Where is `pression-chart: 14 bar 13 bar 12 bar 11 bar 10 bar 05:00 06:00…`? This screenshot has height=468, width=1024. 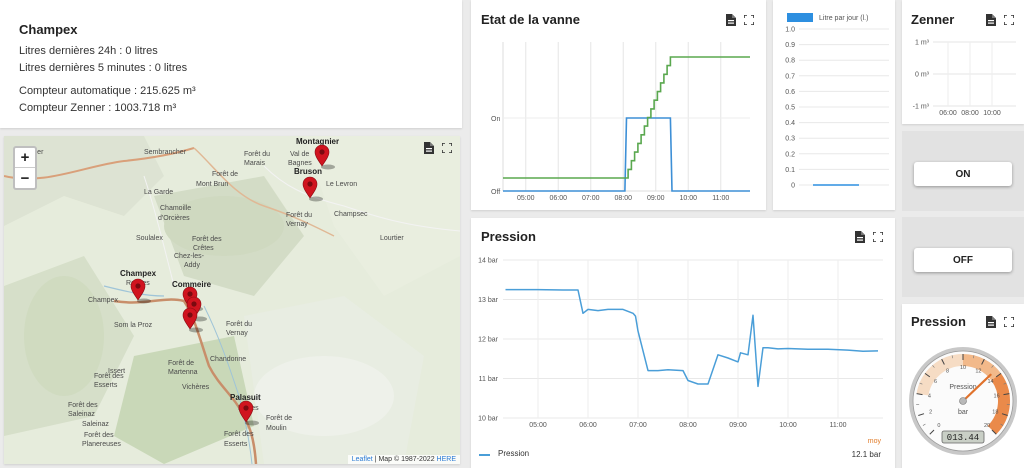
pression-chart: 14 bar 13 bar 12 bar 11 bar 10 bar 05:00 06:00… is located at coordinates (680, 343).